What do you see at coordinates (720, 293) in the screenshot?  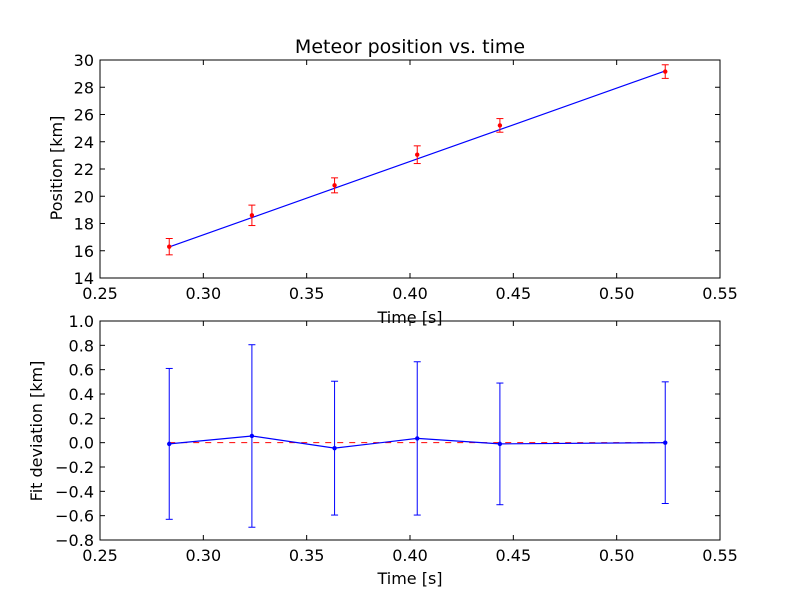 I see `top-x-tick-label: 0.55` at bounding box center [720, 293].